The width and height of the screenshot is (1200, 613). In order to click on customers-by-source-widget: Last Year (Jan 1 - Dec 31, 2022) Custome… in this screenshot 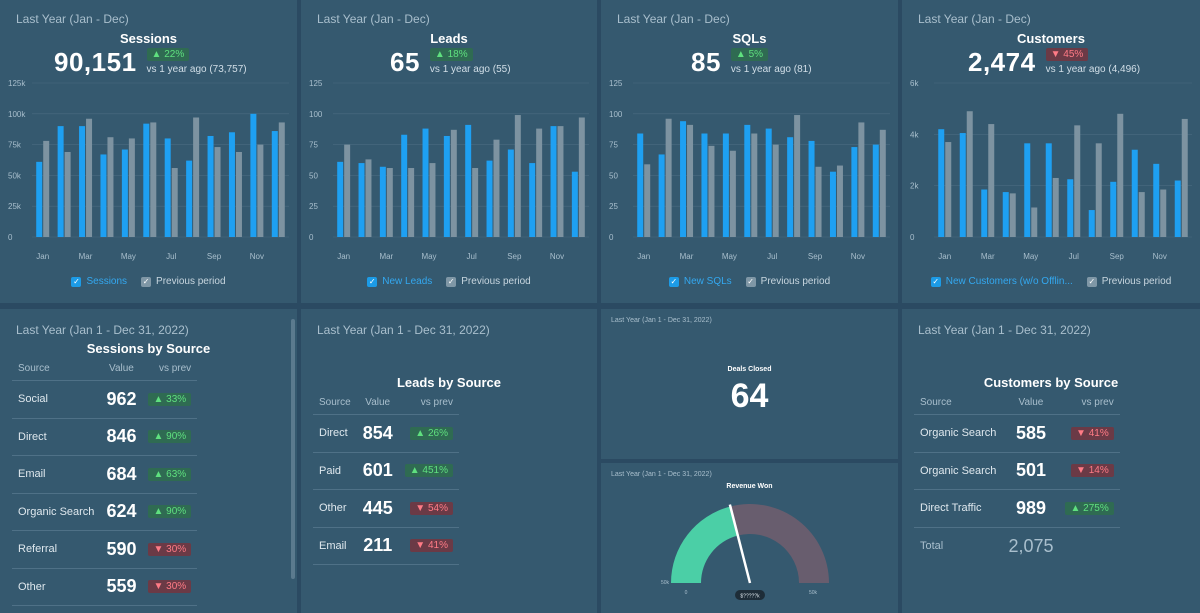, I will do `click(1051, 461)`.